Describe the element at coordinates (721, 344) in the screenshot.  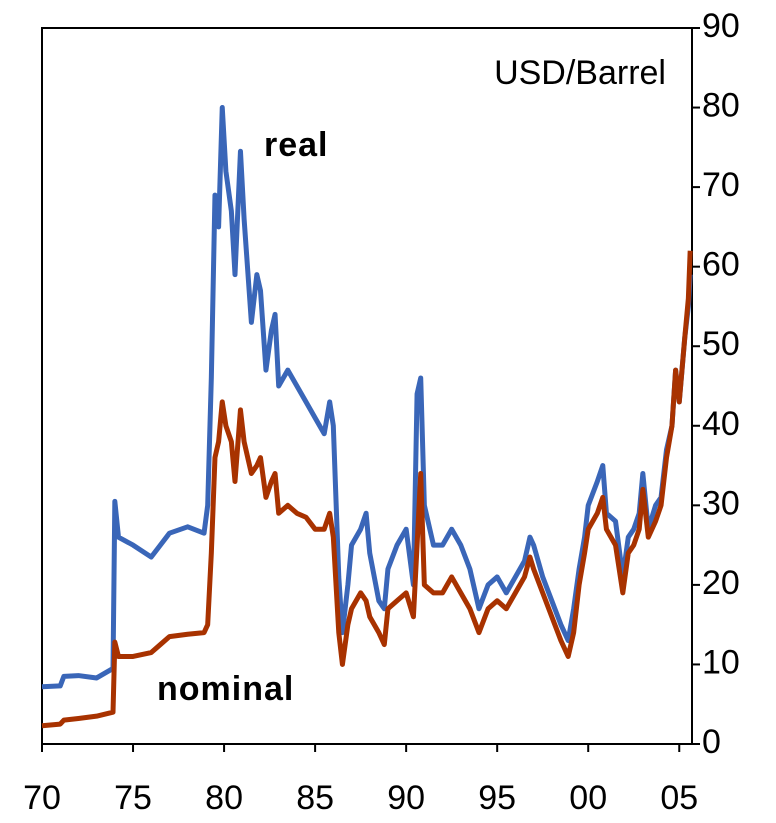
I see `y-tick-label: 50` at that location.